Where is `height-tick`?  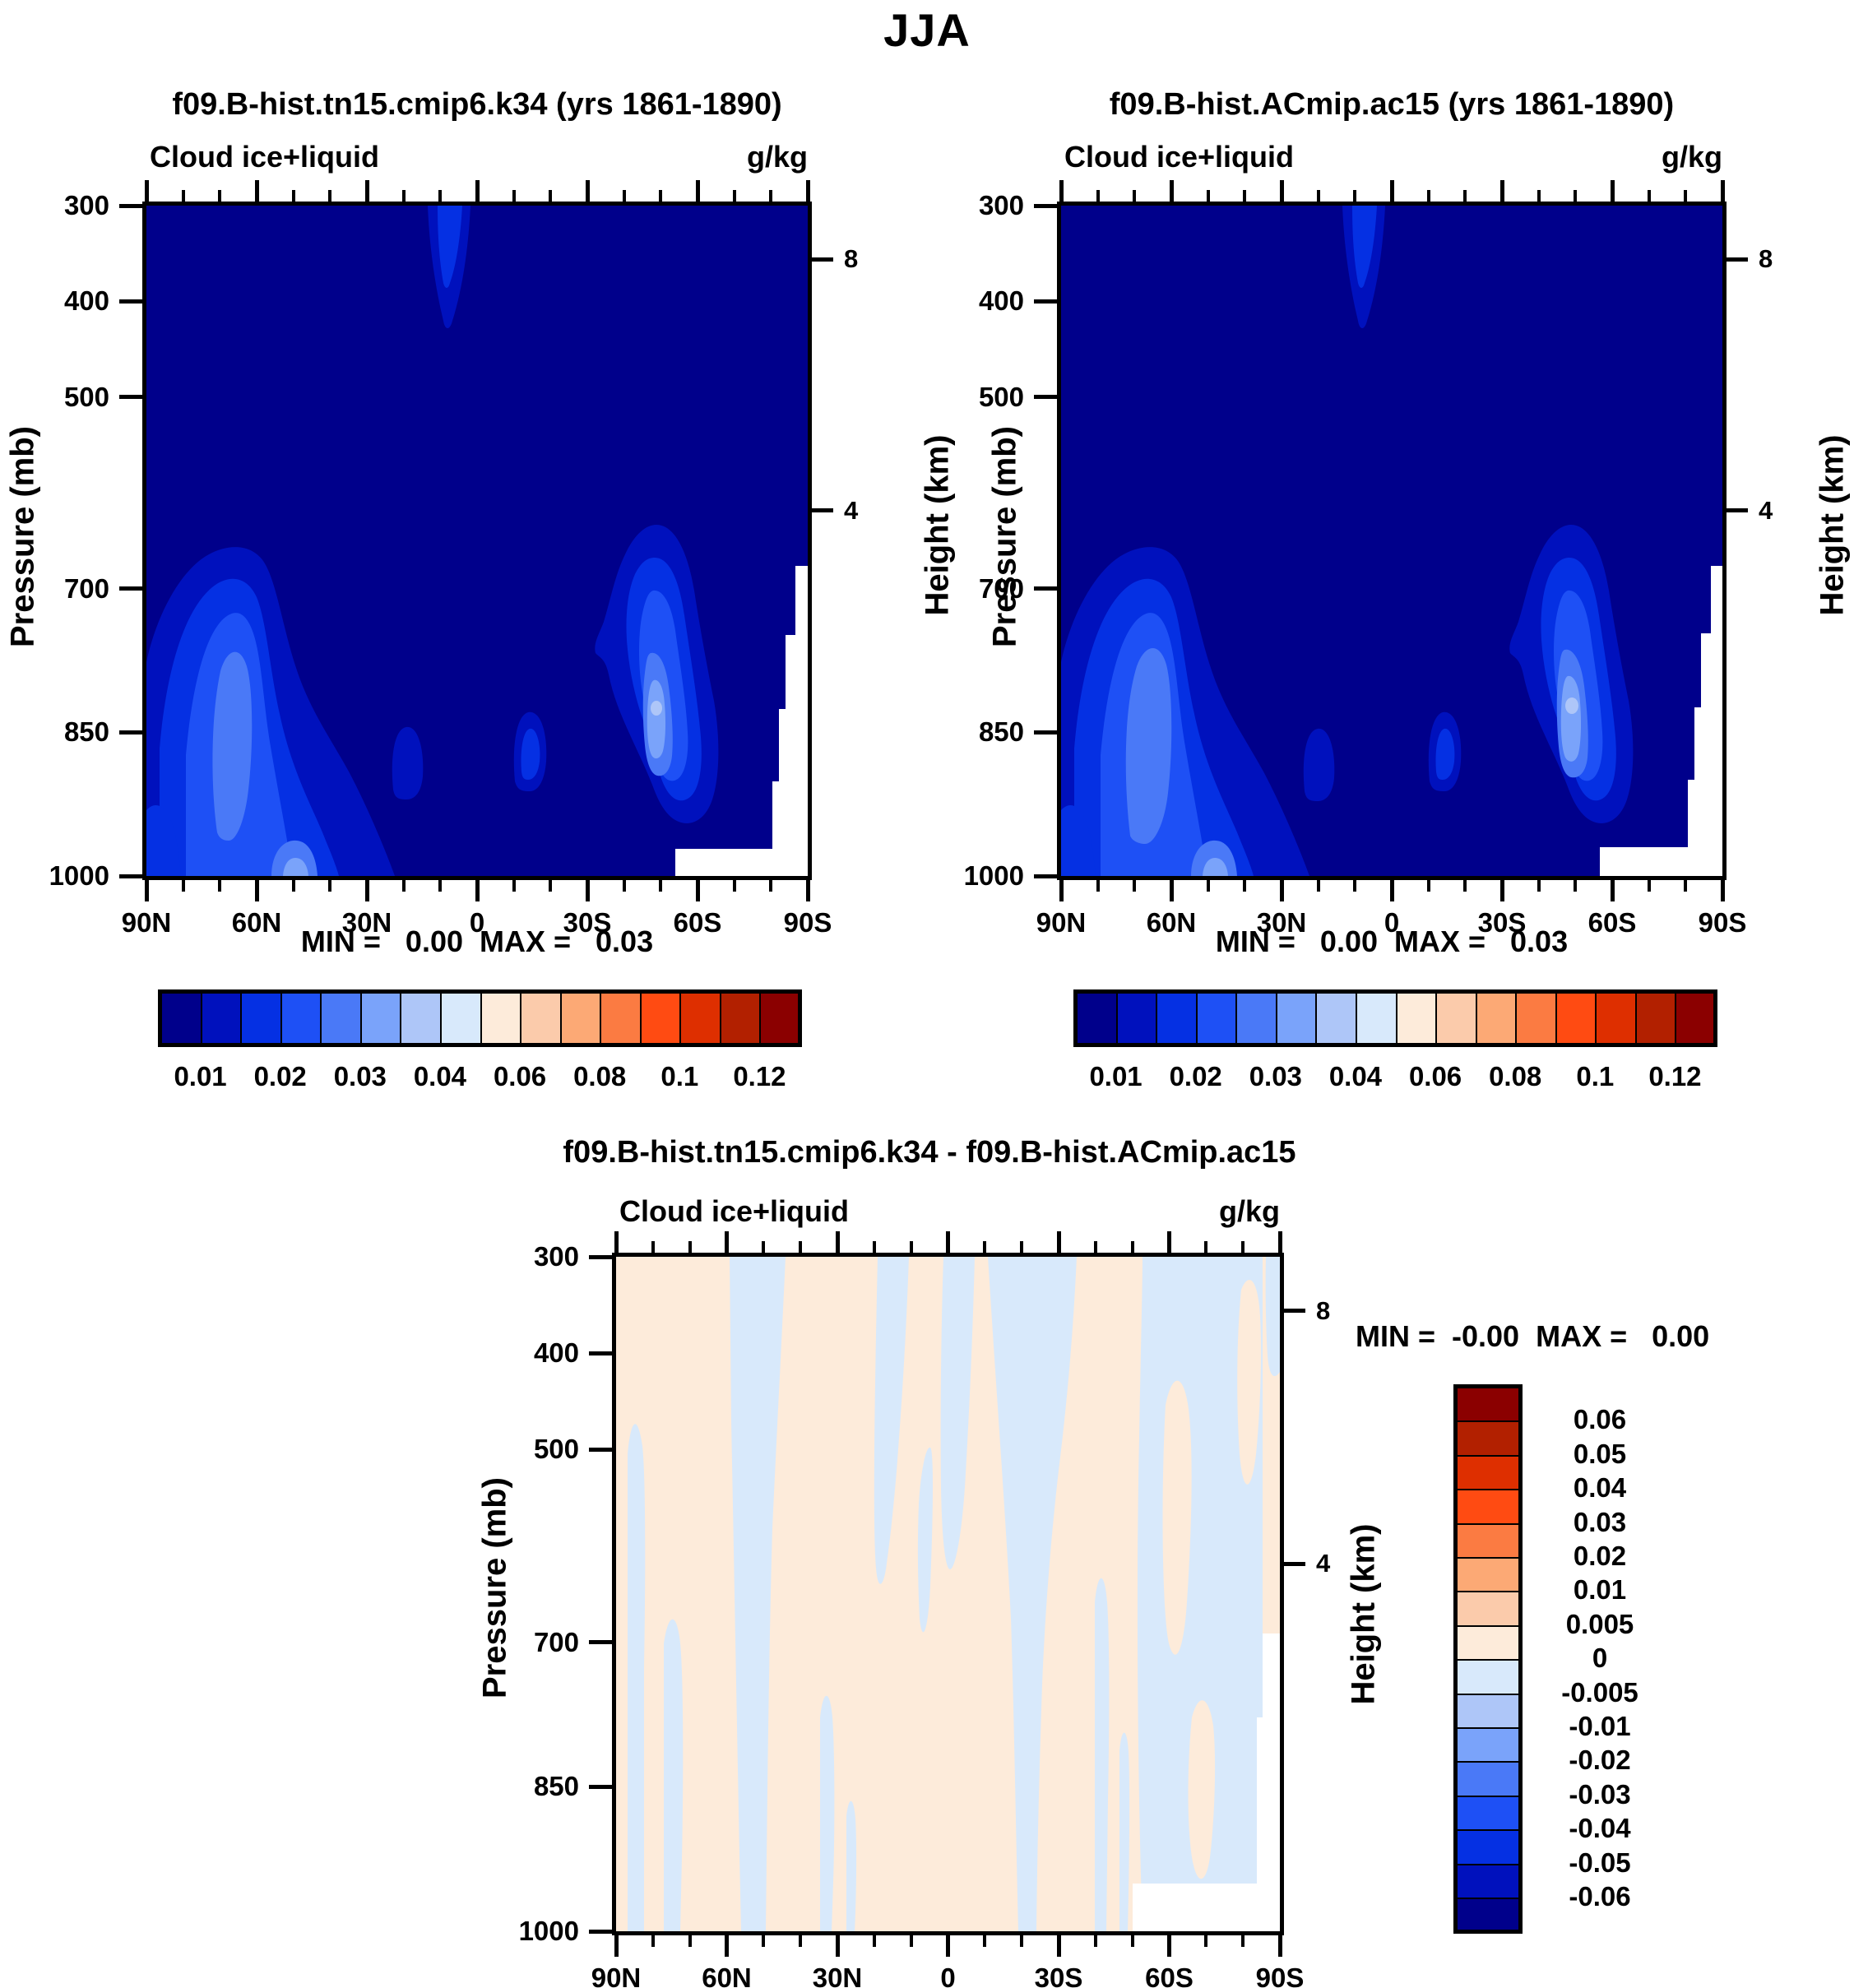 height-tick is located at coordinates (1737, 511).